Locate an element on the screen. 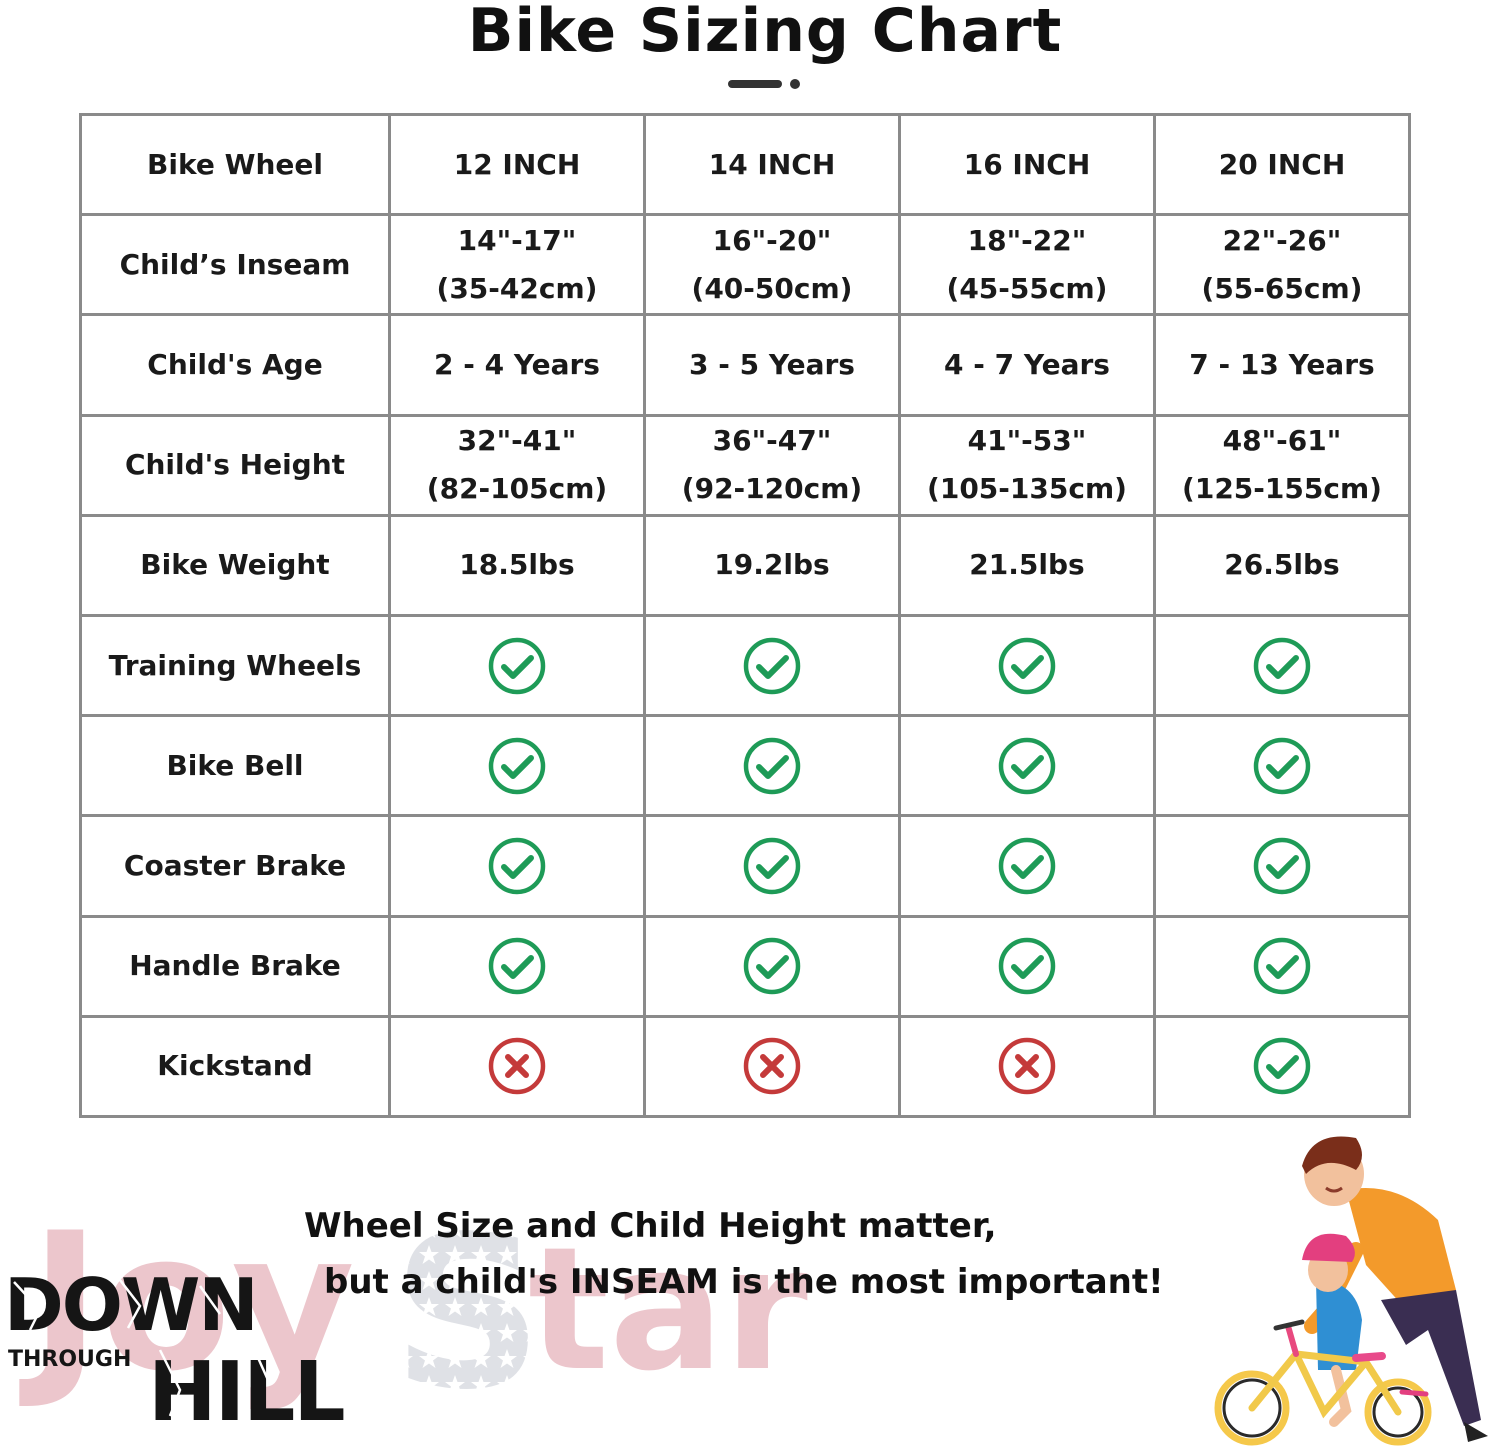  underline-dash is located at coordinates (755, 84).